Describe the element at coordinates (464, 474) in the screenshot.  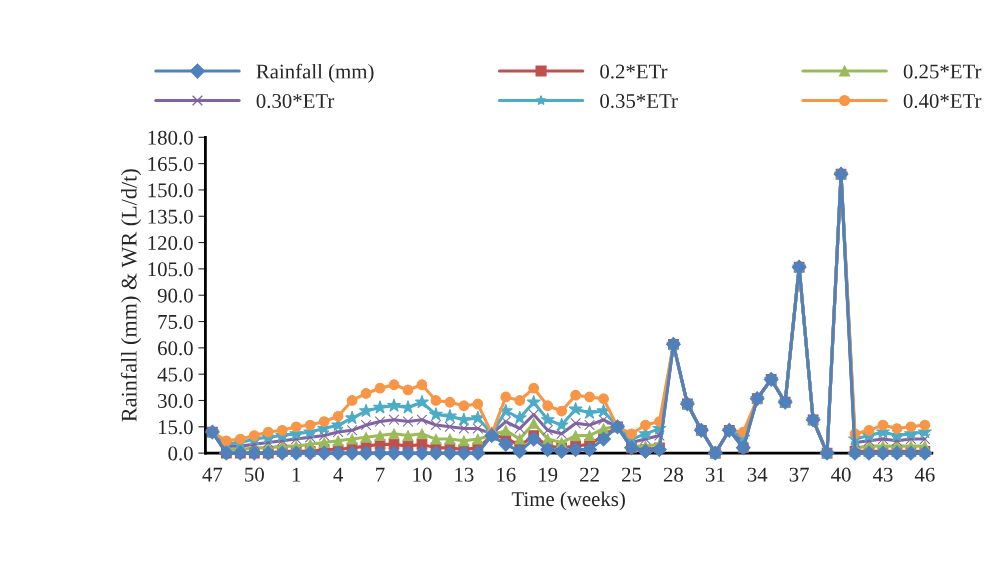
I see `x-tick-label: 13` at that location.